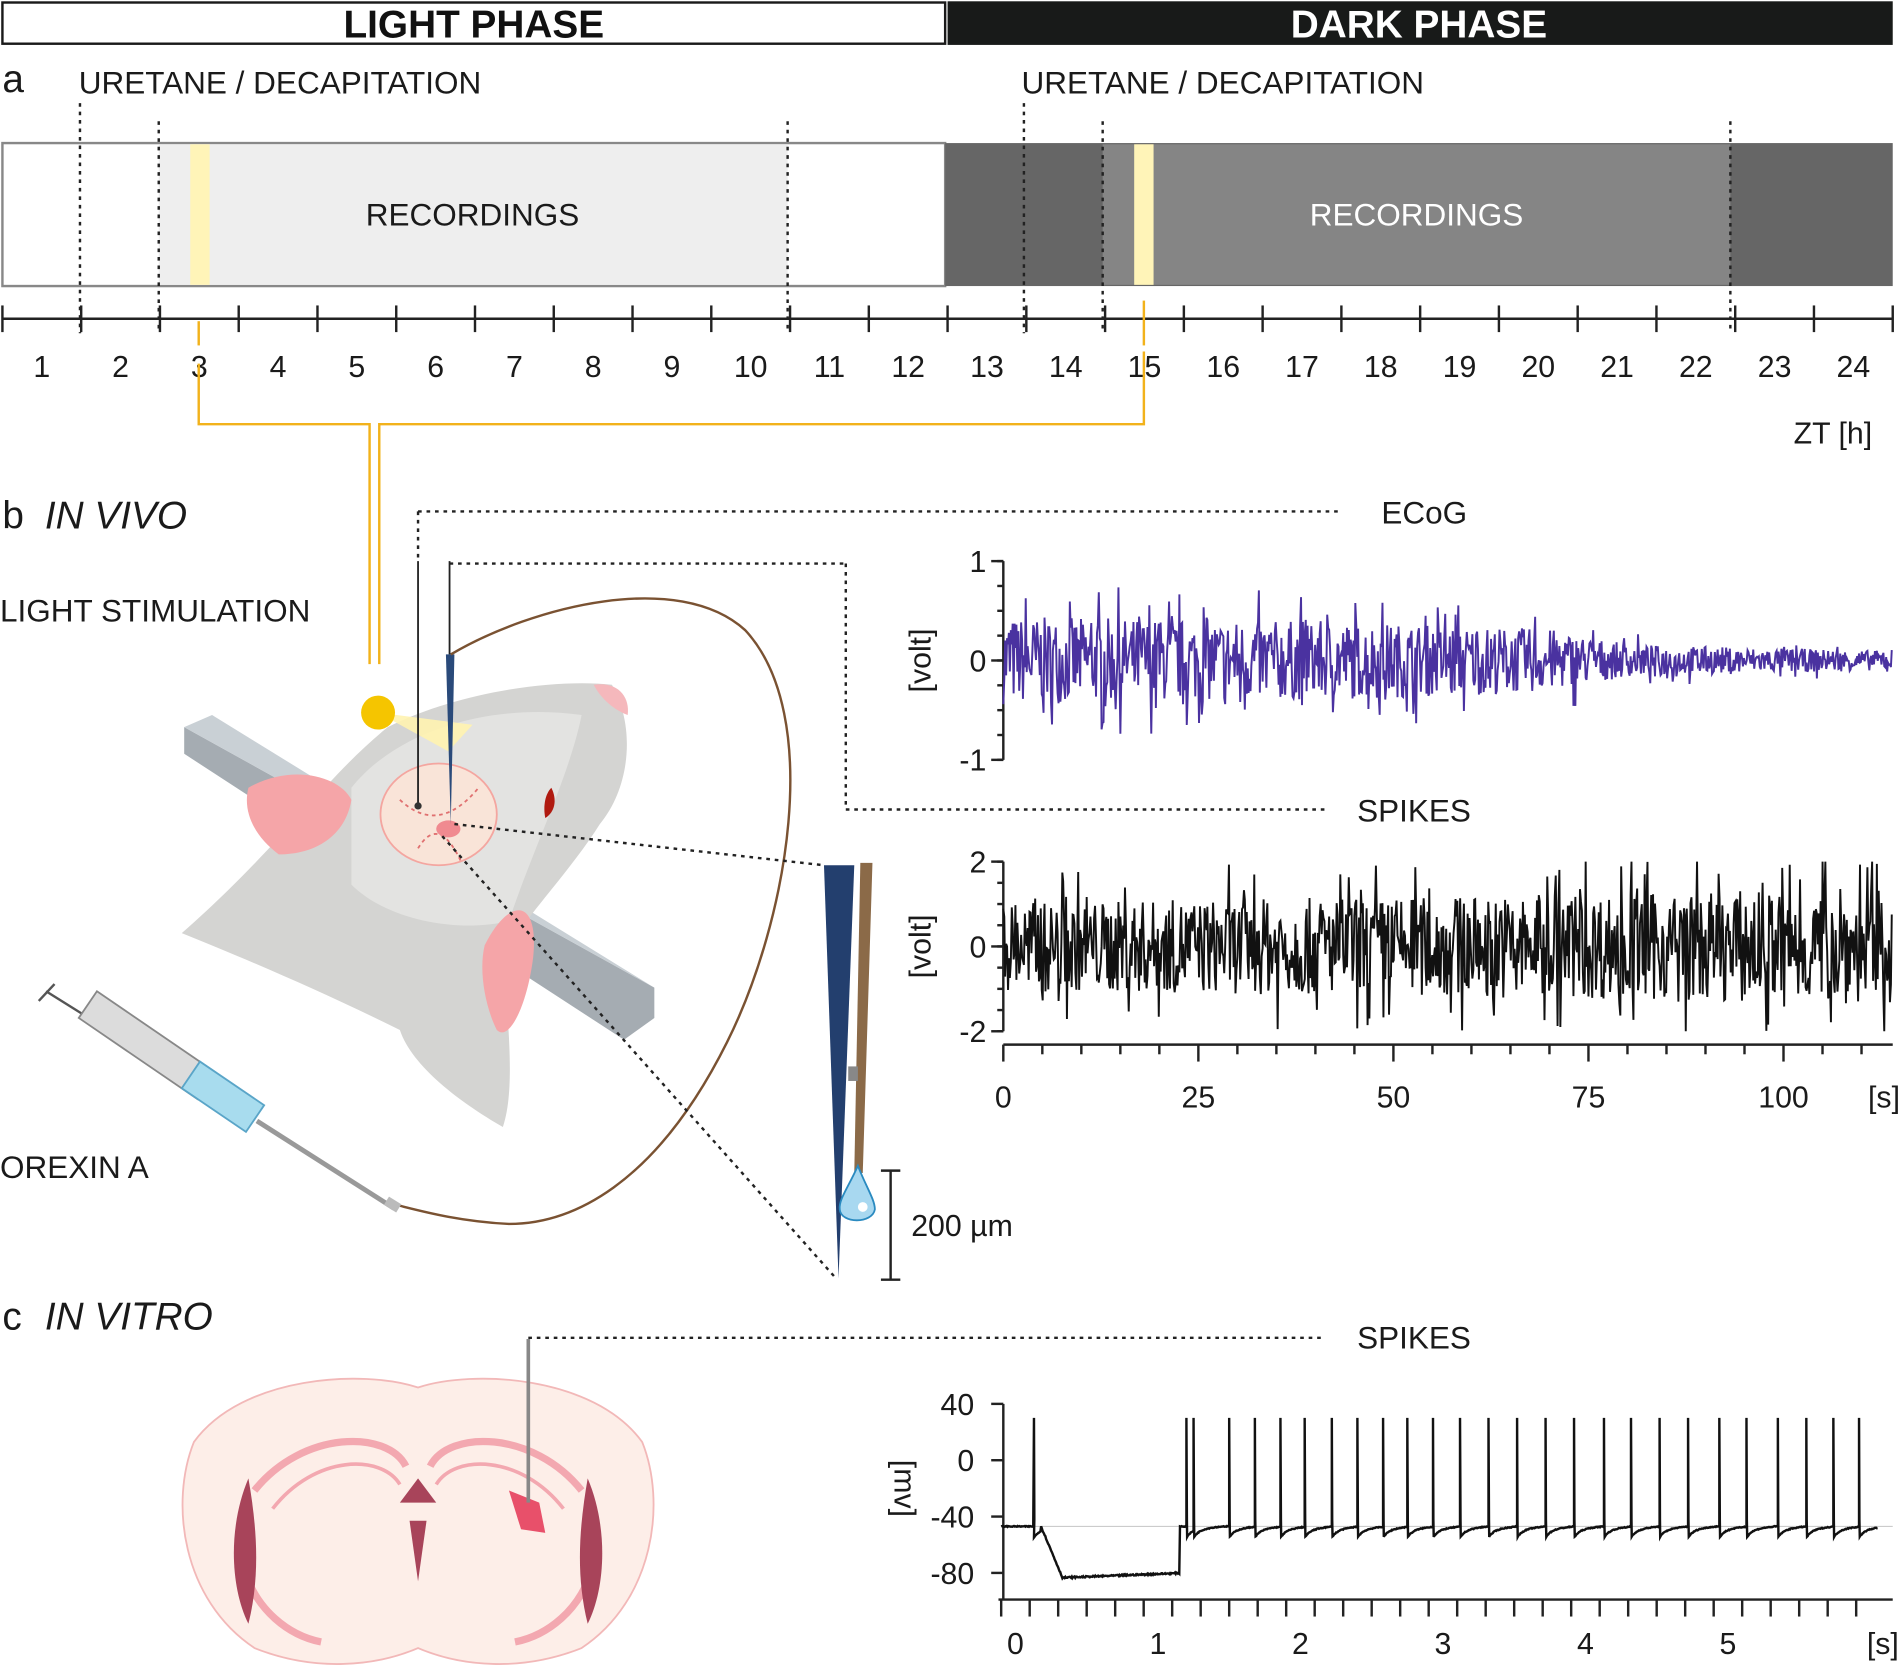 The height and width of the screenshot is (1676, 1900). I want to click on uretane-label-dark: URETANE / DECAPITATION, so click(1222, 82).